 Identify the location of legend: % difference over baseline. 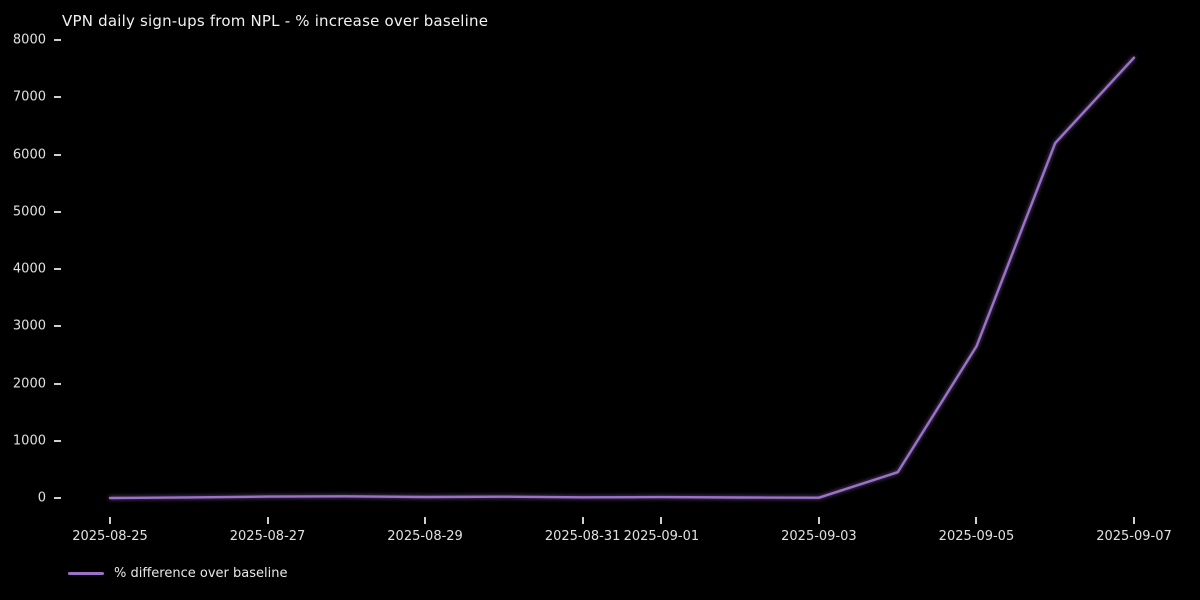
(177, 573).